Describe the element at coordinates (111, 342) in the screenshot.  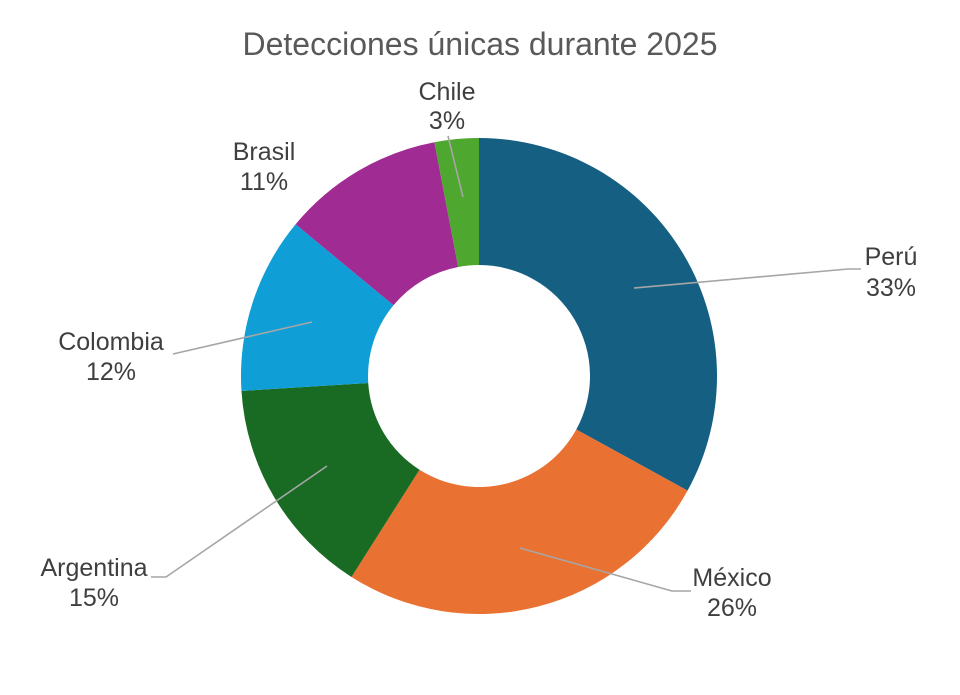
I see `label-colombia-name: Colombia` at that location.